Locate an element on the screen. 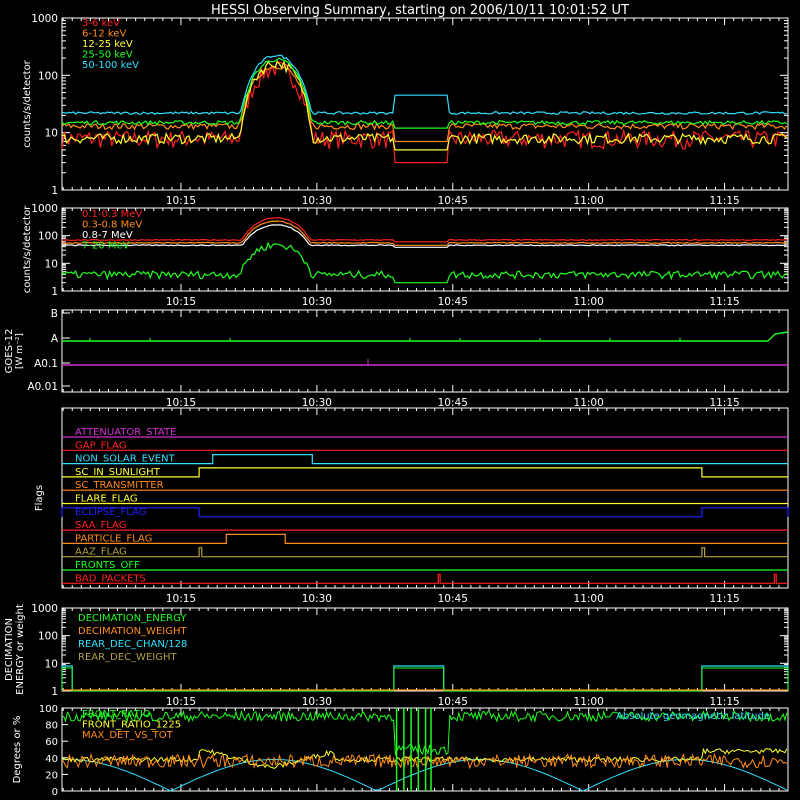  flag-label: BAD_PACKETS is located at coordinates (110, 578).